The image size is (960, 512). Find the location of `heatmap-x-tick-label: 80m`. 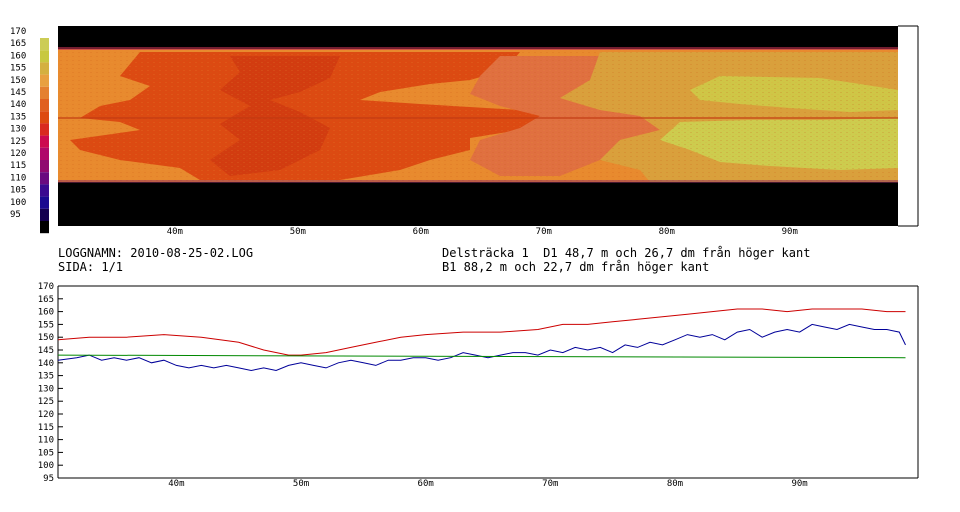

heatmap-x-tick-label: 80m is located at coordinates (667, 232).